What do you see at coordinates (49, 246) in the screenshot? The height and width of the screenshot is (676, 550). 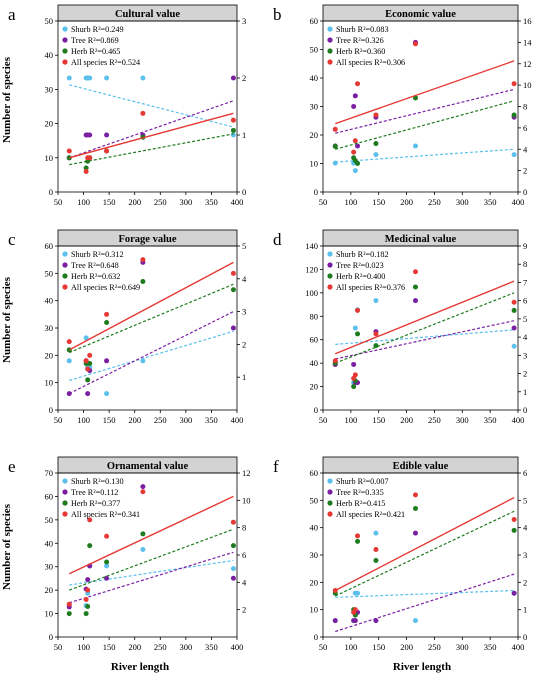 I see `y-tick-label: 60` at bounding box center [49, 246].